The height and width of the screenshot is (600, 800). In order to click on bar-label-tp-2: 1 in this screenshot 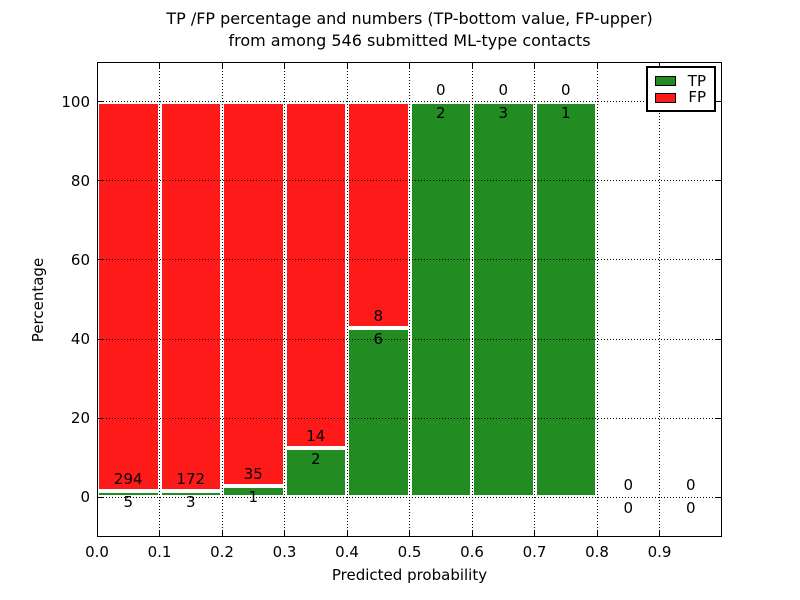, I will do `click(253, 497)`.